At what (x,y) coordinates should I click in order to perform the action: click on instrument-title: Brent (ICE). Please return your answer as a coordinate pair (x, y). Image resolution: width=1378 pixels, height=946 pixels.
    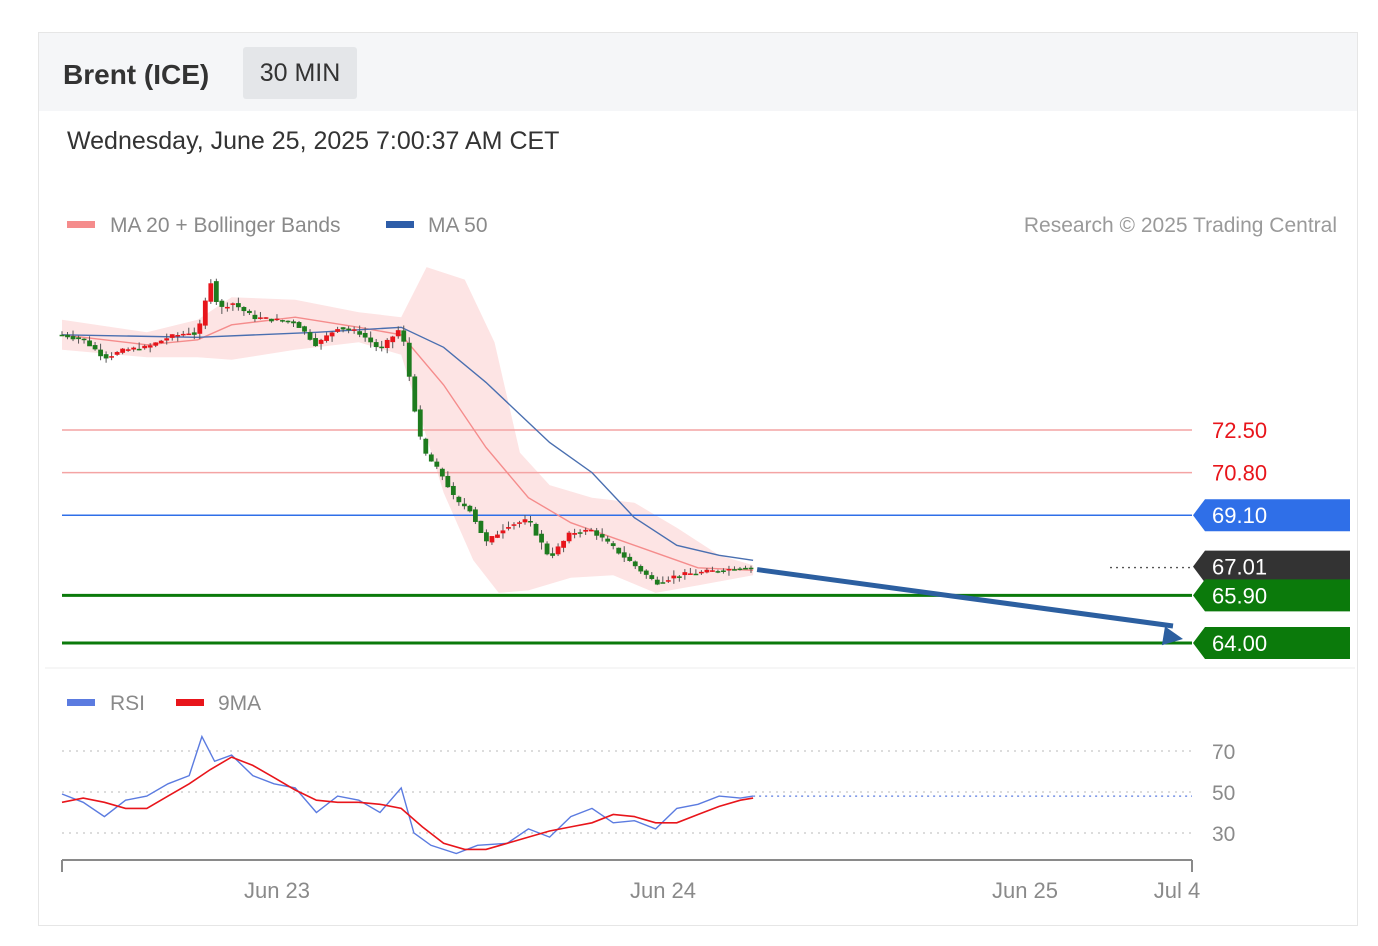
    Looking at the image, I should click on (136, 74).